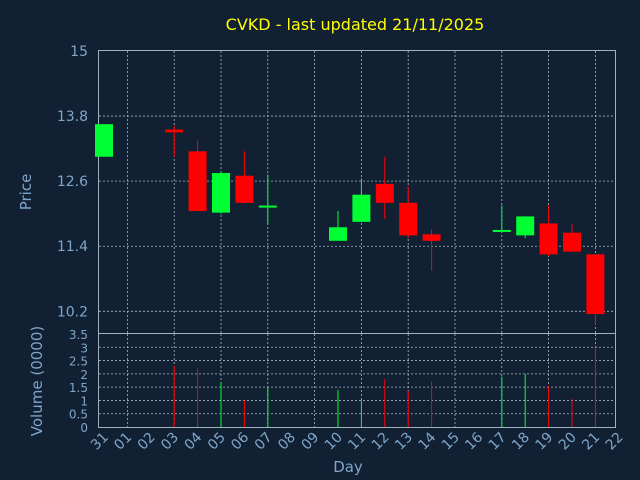 The width and height of the screenshot is (640, 480). I want to click on volume-bars, so click(384, 387).